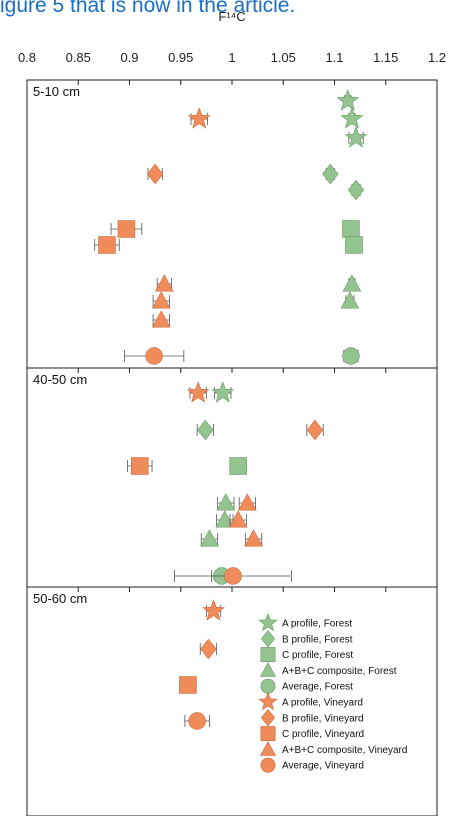  I want to click on legend-label: B profile, Vineyard, so click(323, 718).